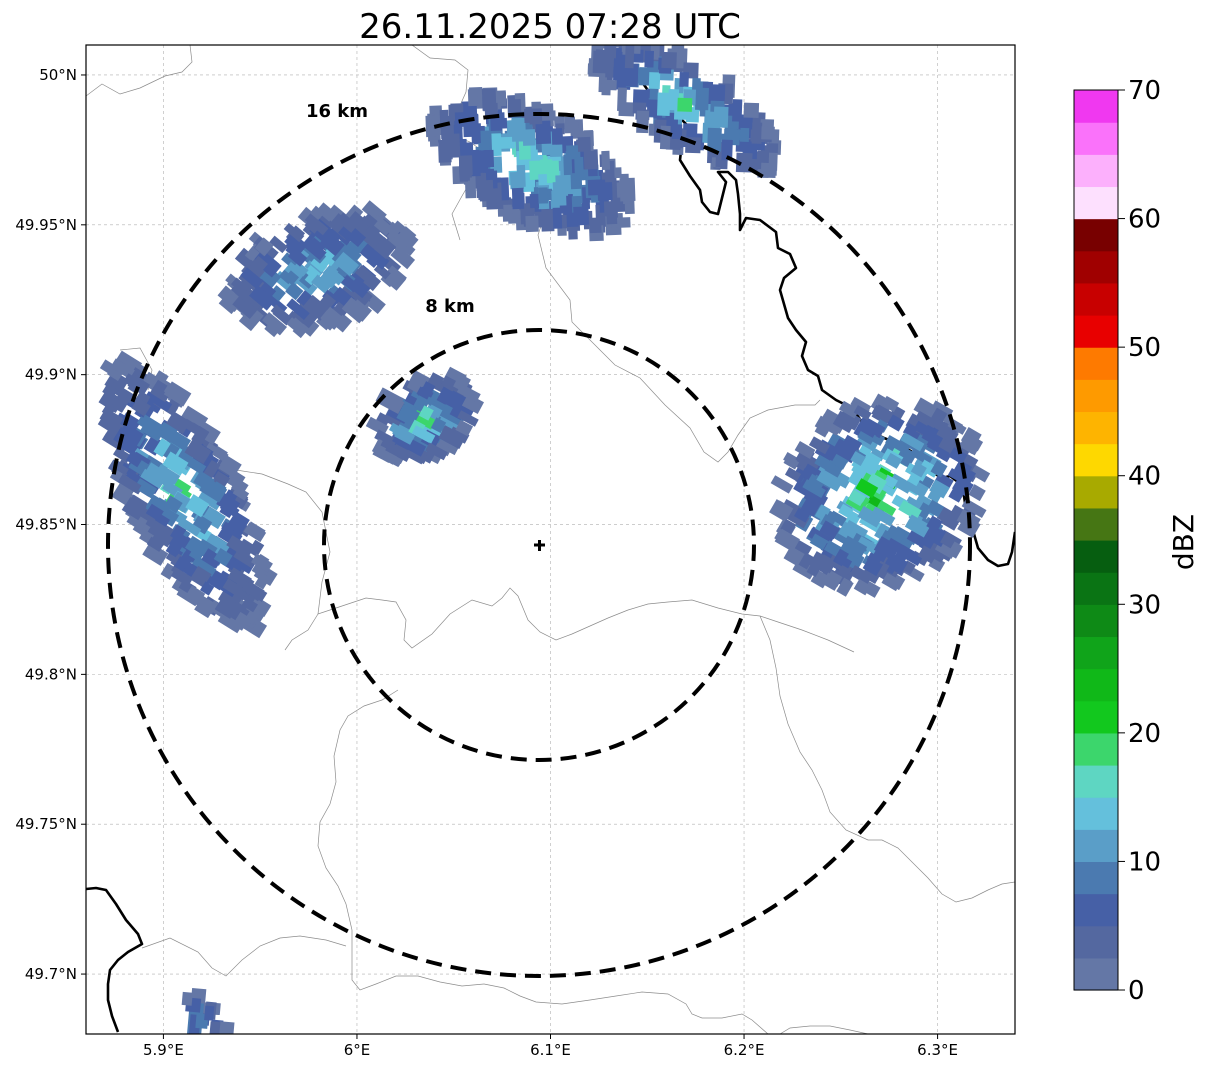 This screenshot has width=1207, height=1069. I want to click on echo-cluster-north-west, so click(318, 269).